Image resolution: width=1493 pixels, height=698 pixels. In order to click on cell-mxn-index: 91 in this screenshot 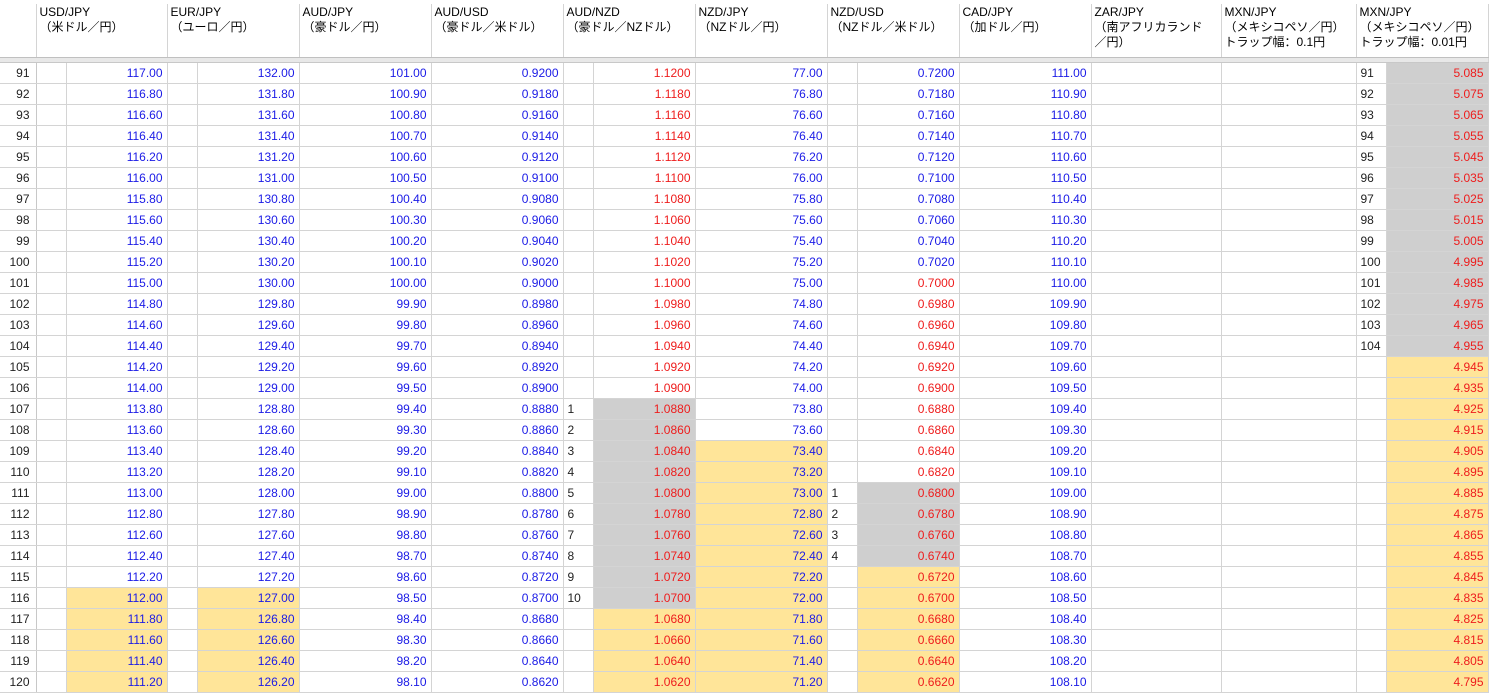, I will do `click(1371, 73)`.